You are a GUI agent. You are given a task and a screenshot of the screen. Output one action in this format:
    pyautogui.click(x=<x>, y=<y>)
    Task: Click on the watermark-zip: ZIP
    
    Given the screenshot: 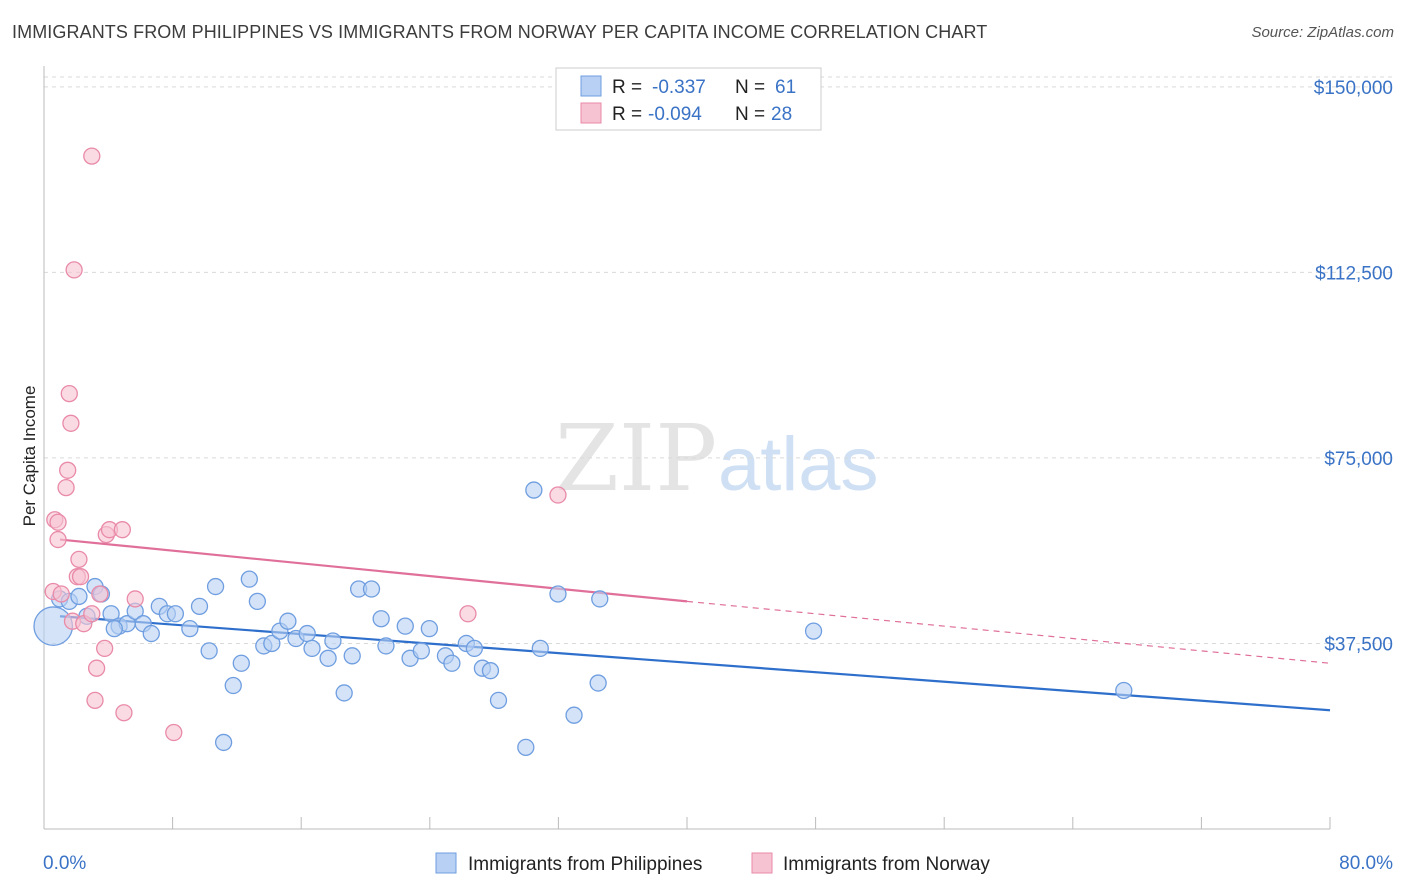 What is the action you would take?
    pyautogui.click(x=636, y=458)
    